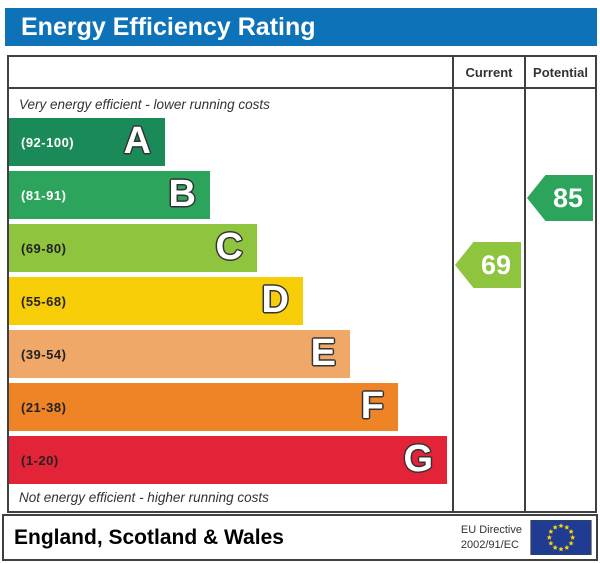 Image resolution: width=600 pixels, height=563 pixels. What do you see at coordinates (40, 460) in the screenshot?
I see `band-g-range-label: (1-20)` at bounding box center [40, 460].